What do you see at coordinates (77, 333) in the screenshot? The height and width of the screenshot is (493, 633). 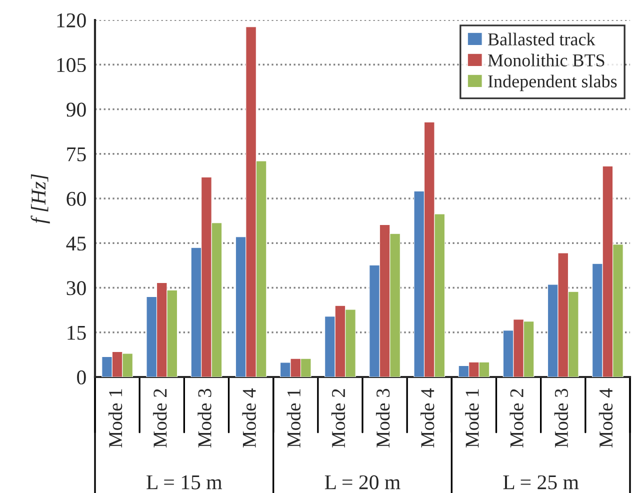 I see `y-tick-label: 15` at bounding box center [77, 333].